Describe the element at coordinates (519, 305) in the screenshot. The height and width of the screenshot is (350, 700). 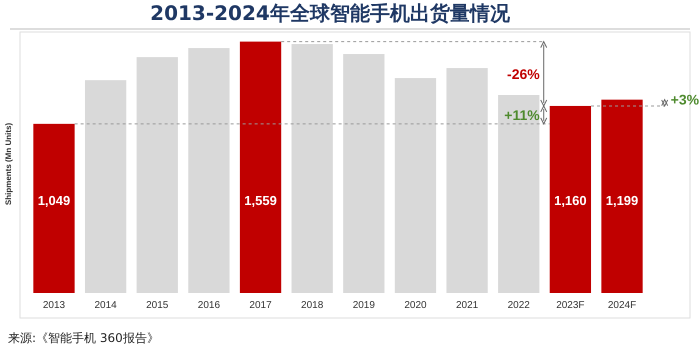
I see `x-tick-label: 2022` at that location.